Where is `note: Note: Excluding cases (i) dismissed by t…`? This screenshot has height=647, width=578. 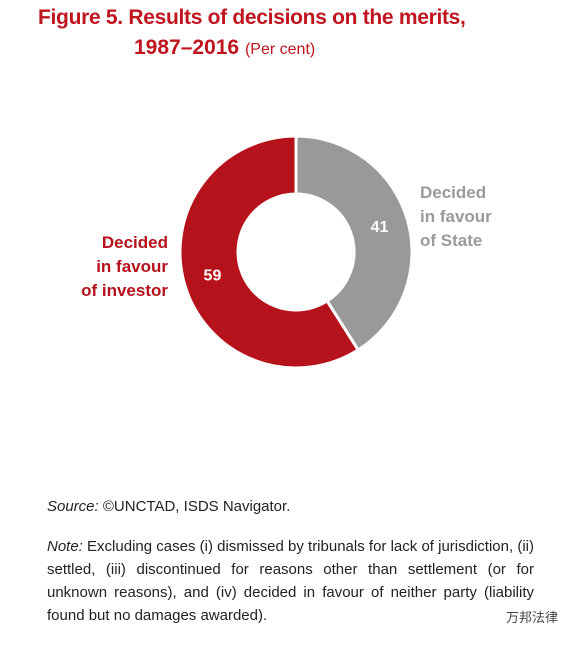
note: Note: Excluding cases (i) dismissed by t… is located at coordinates (290, 581).